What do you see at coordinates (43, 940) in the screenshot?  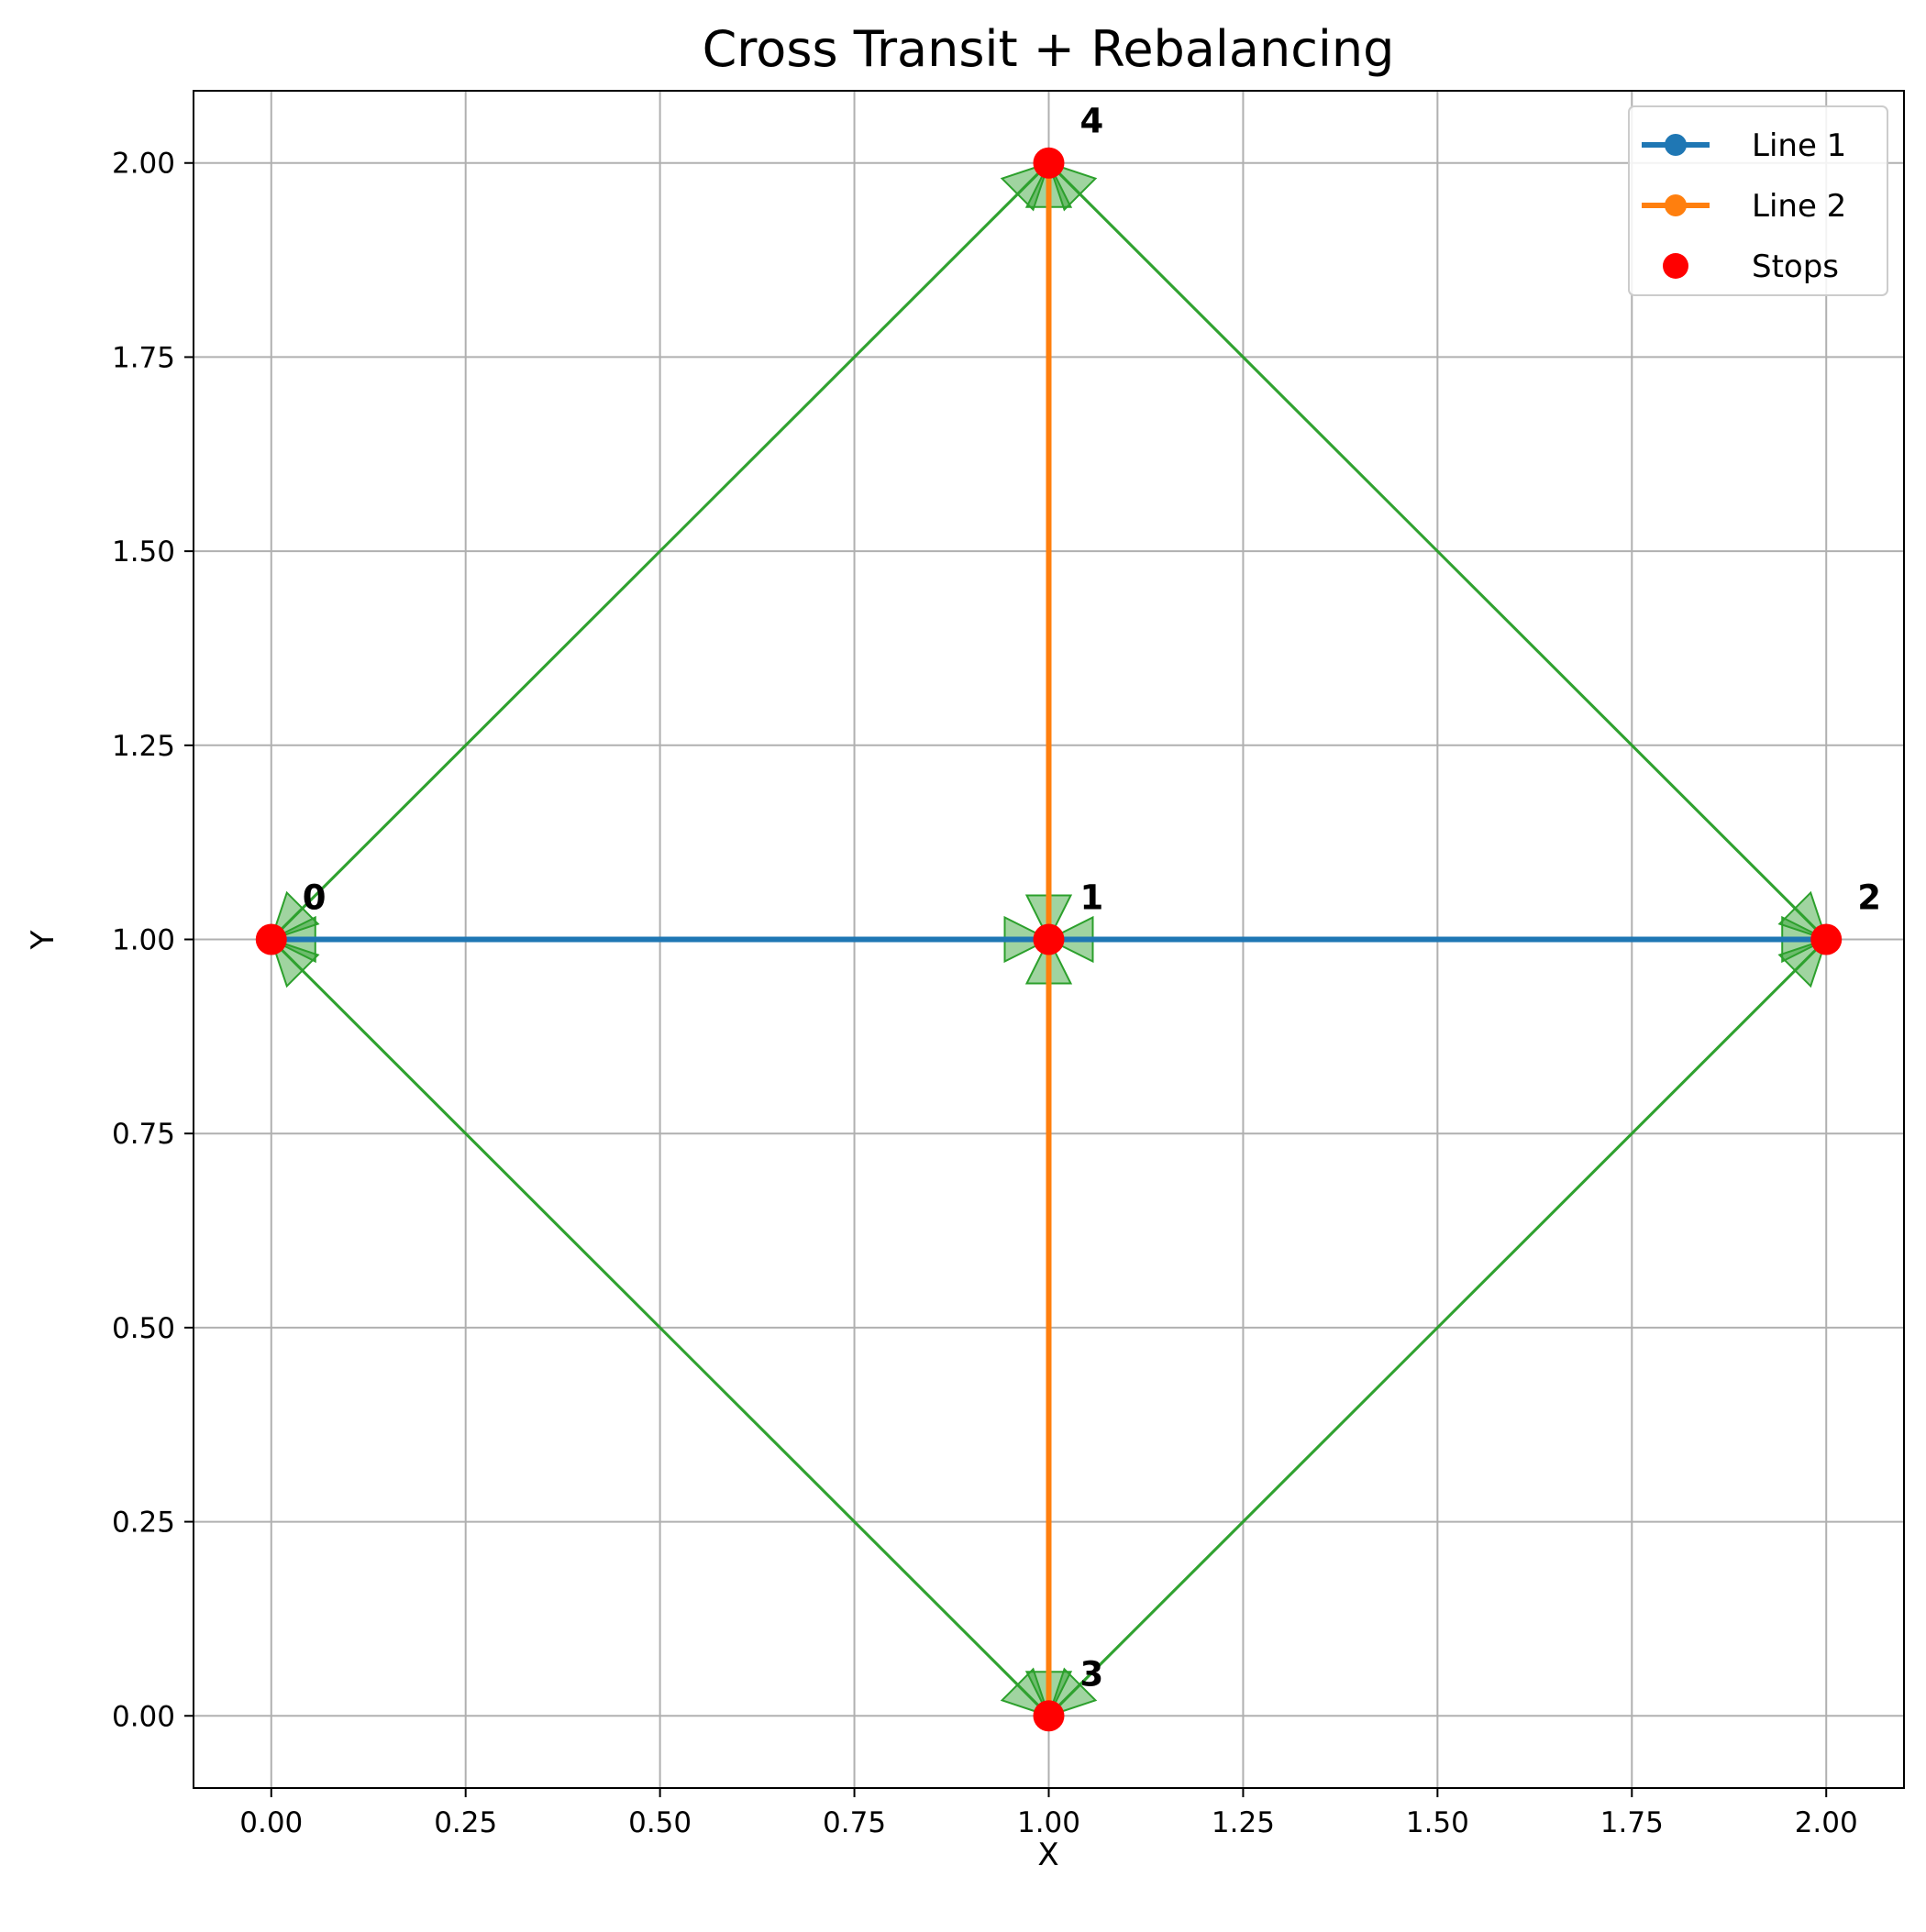 I see `y-axis-label: Y` at bounding box center [43, 940].